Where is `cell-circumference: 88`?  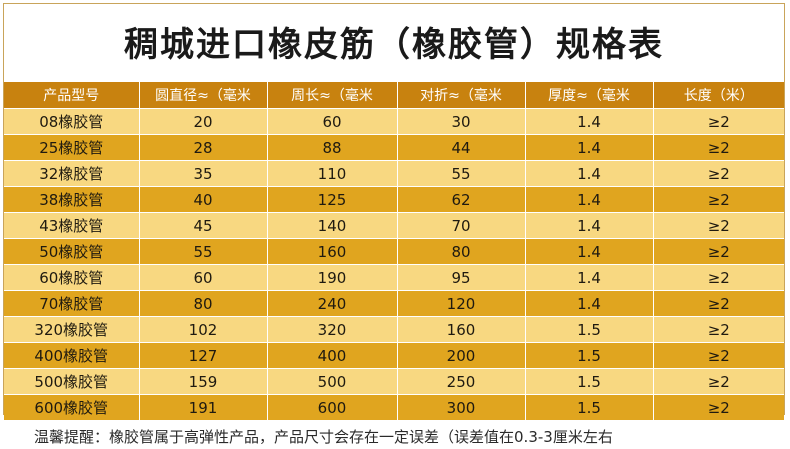
cell-circumference: 88 is located at coordinates (332, 147).